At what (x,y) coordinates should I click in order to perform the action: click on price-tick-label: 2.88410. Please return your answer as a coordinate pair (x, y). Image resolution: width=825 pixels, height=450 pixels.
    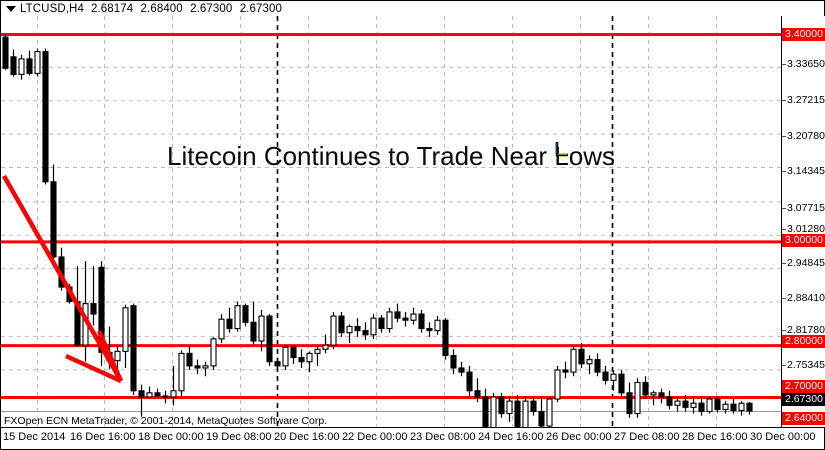
    Looking at the image, I should click on (806, 298).